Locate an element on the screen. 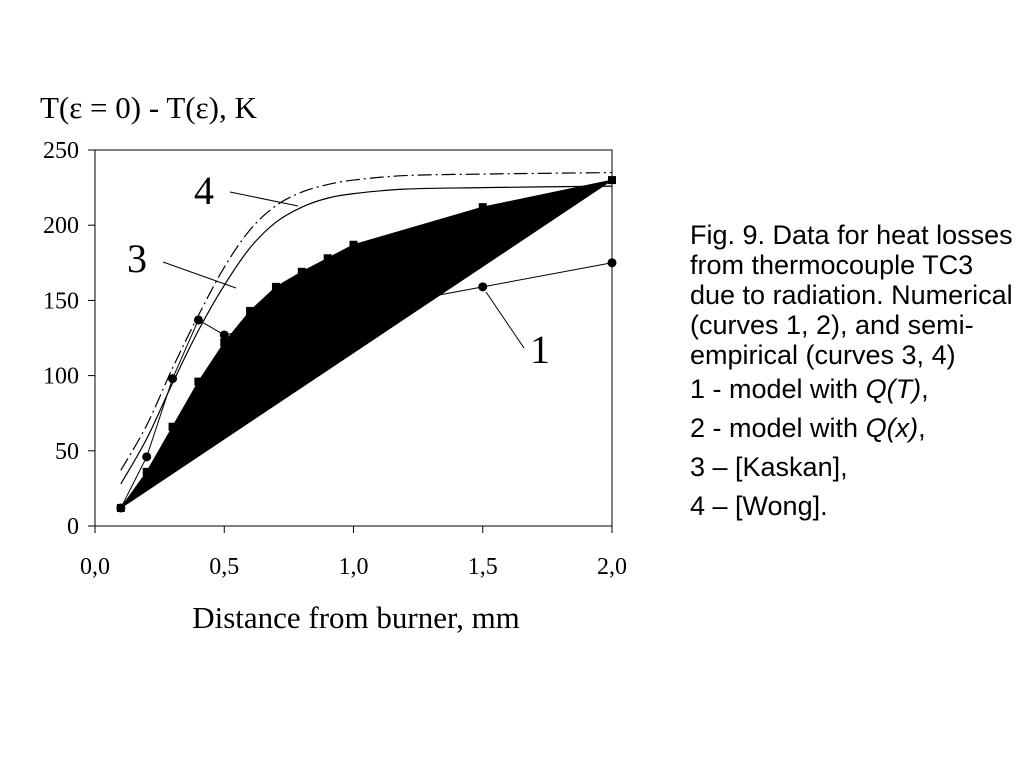  legend-text: 1 - model with is located at coordinates (778, 389).